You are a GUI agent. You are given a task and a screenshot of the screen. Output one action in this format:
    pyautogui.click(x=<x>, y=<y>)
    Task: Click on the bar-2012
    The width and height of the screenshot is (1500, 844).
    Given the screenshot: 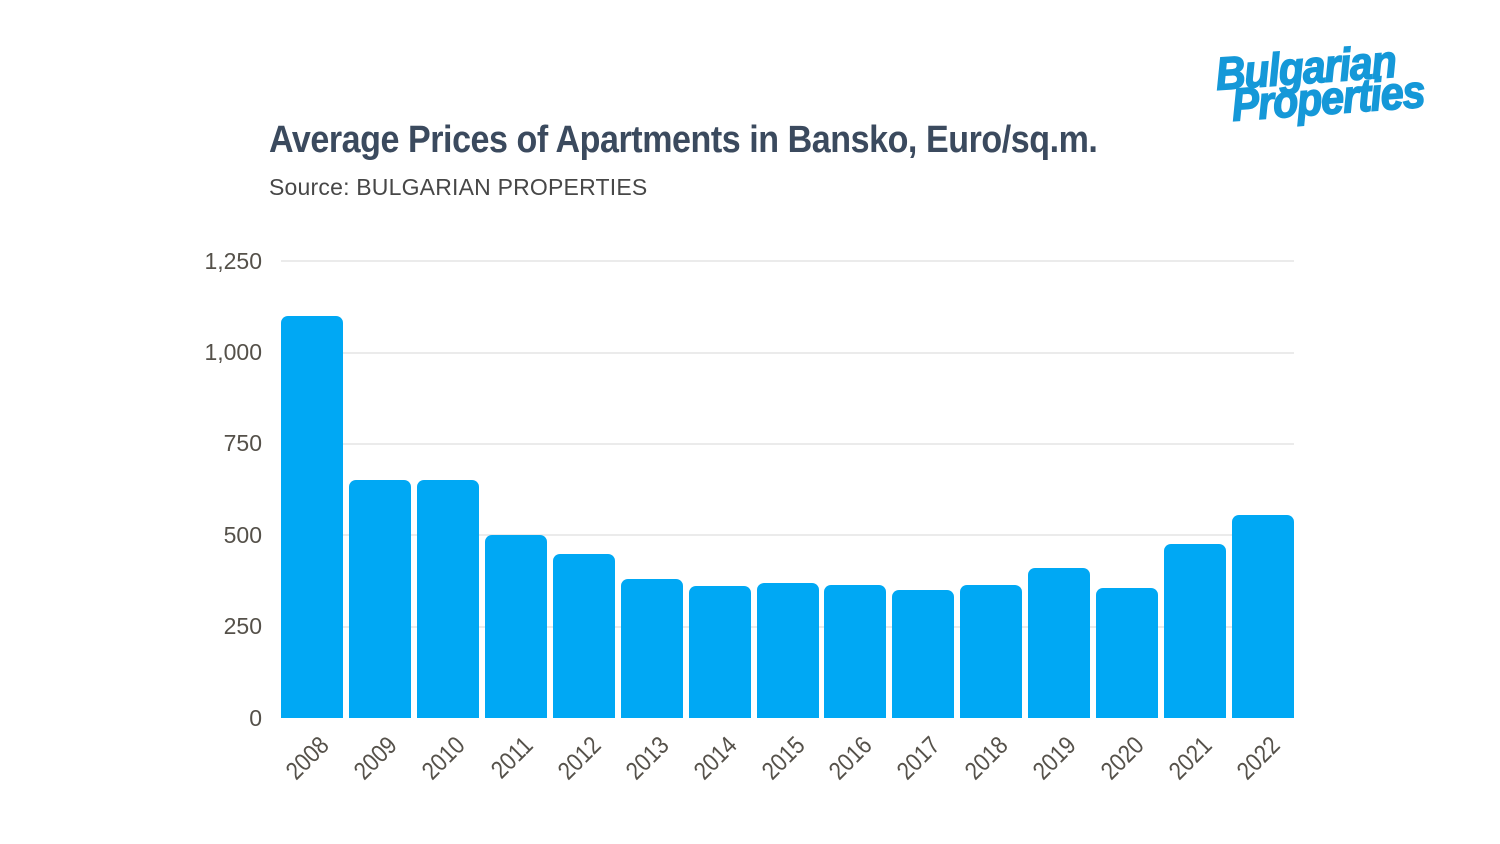 What is the action you would take?
    pyautogui.click(x=584, y=636)
    